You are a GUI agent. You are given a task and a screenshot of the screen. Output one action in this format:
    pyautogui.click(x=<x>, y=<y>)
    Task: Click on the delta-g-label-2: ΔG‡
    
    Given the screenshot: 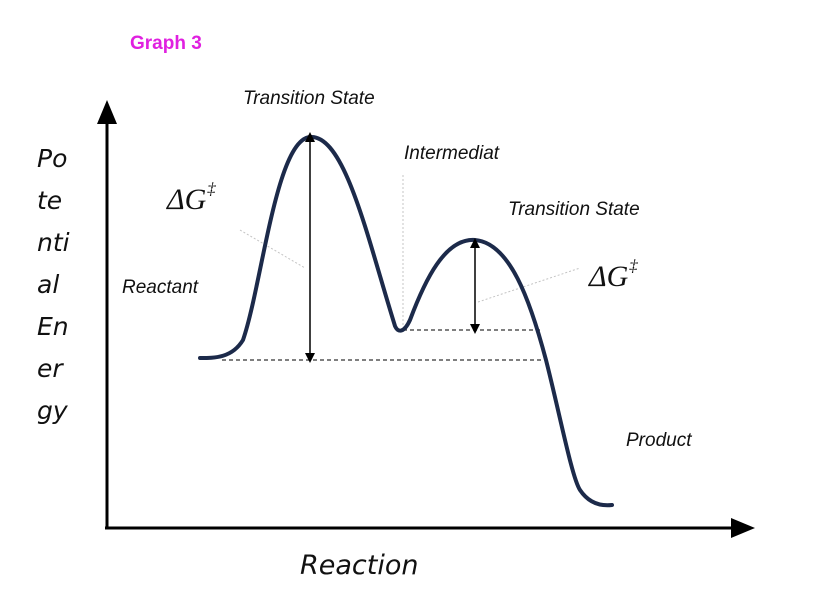 What is the action you would take?
    pyautogui.click(x=613, y=274)
    